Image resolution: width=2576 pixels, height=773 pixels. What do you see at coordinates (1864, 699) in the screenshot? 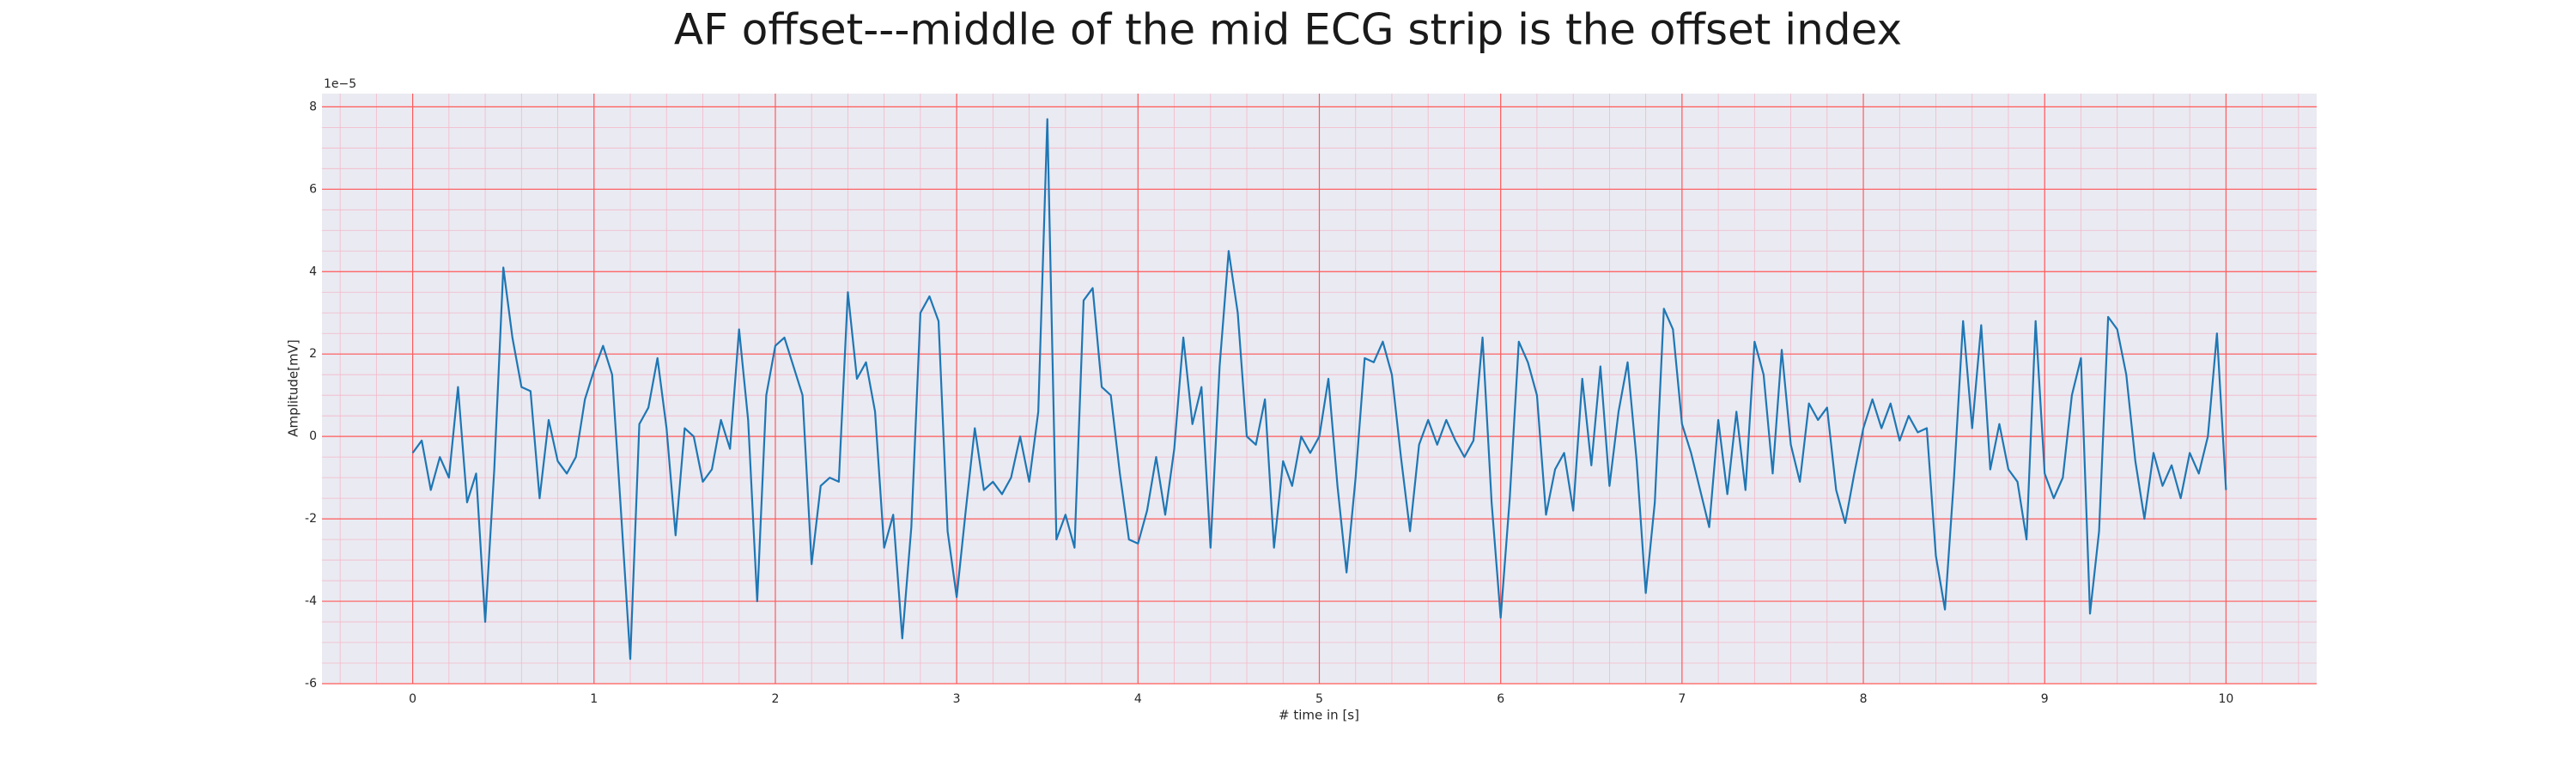
I see `x-tick-label: 8` at bounding box center [1864, 699].